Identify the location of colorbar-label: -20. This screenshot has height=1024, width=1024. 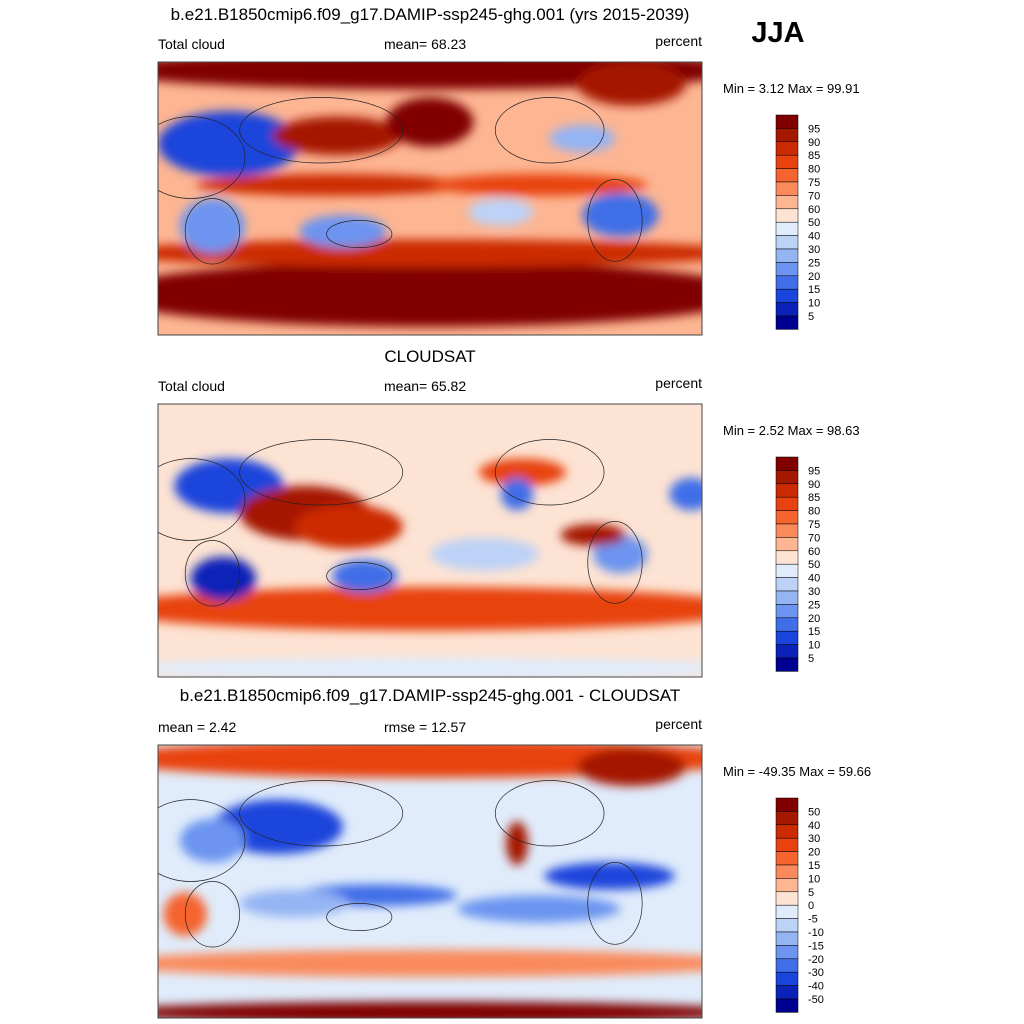
(816, 960).